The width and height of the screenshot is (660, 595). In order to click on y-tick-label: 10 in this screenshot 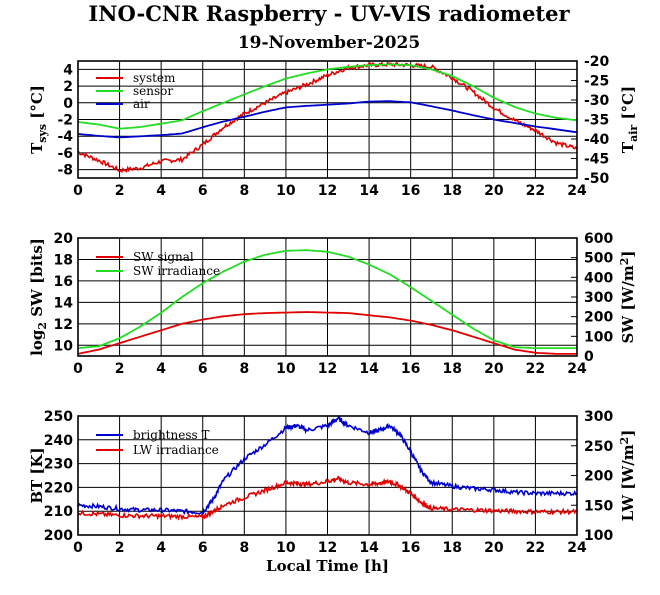, I will do `click(64, 346)`.